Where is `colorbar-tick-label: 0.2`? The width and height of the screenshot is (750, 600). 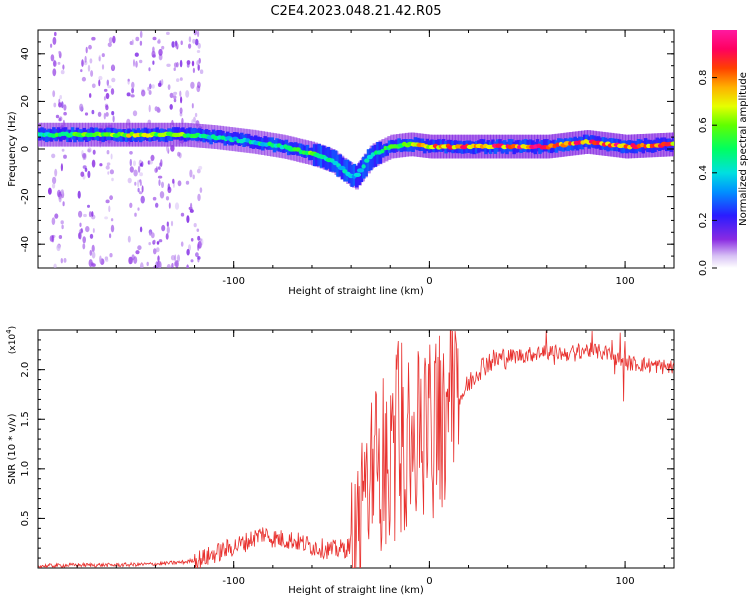
colorbar-tick-label: 0.2 is located at coordinates (703, 220).